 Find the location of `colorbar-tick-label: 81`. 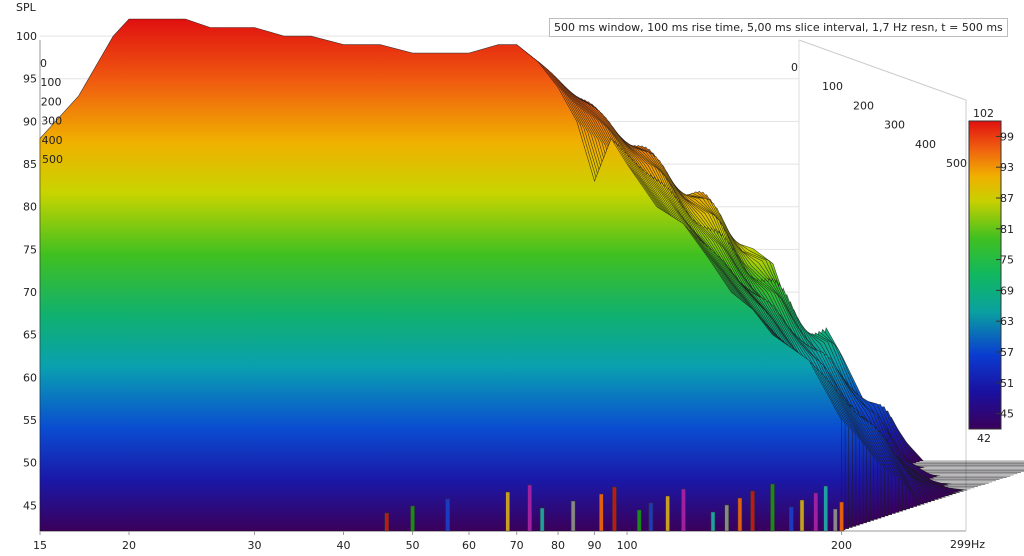

colorbar-tick-label: 81 is located at coordinates (1007, 229).